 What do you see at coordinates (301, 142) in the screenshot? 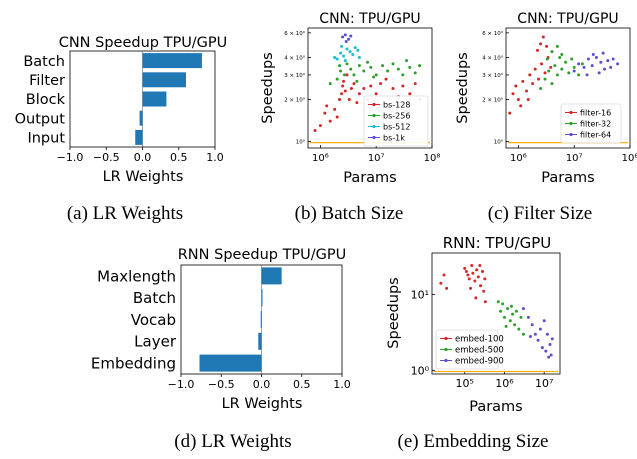
I see `b-ytick-label: 10⁰` at bounding box center [301, 142].